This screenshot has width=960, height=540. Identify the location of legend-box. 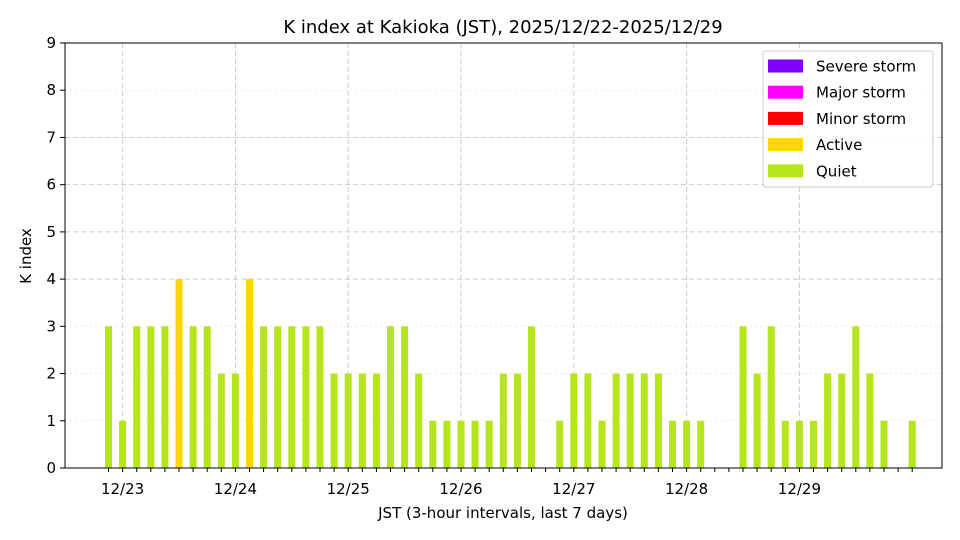
(848, 119).